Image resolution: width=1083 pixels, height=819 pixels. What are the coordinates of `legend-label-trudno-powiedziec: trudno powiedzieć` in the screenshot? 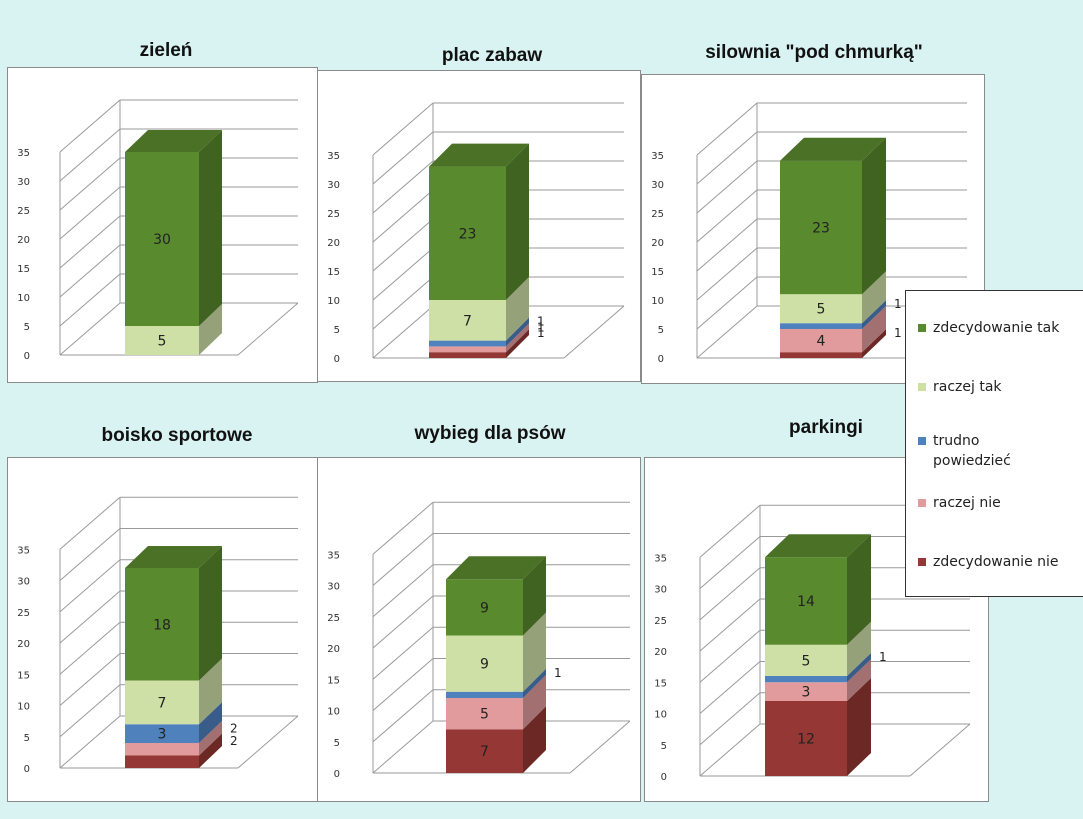 It's located at (972, 451).